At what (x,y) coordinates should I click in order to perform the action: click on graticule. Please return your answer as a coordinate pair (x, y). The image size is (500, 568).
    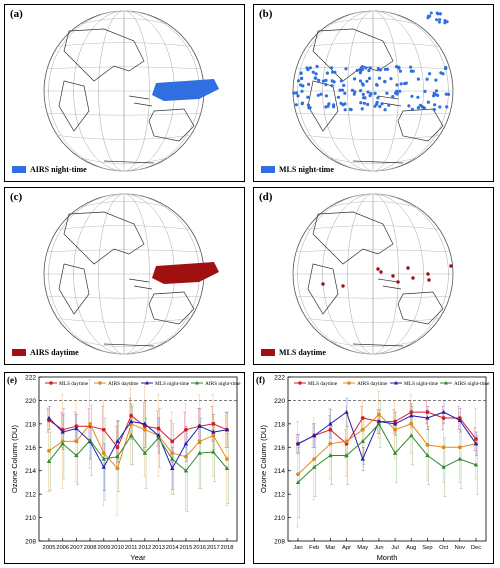
    Looking at the image, I should click on (123, 91).